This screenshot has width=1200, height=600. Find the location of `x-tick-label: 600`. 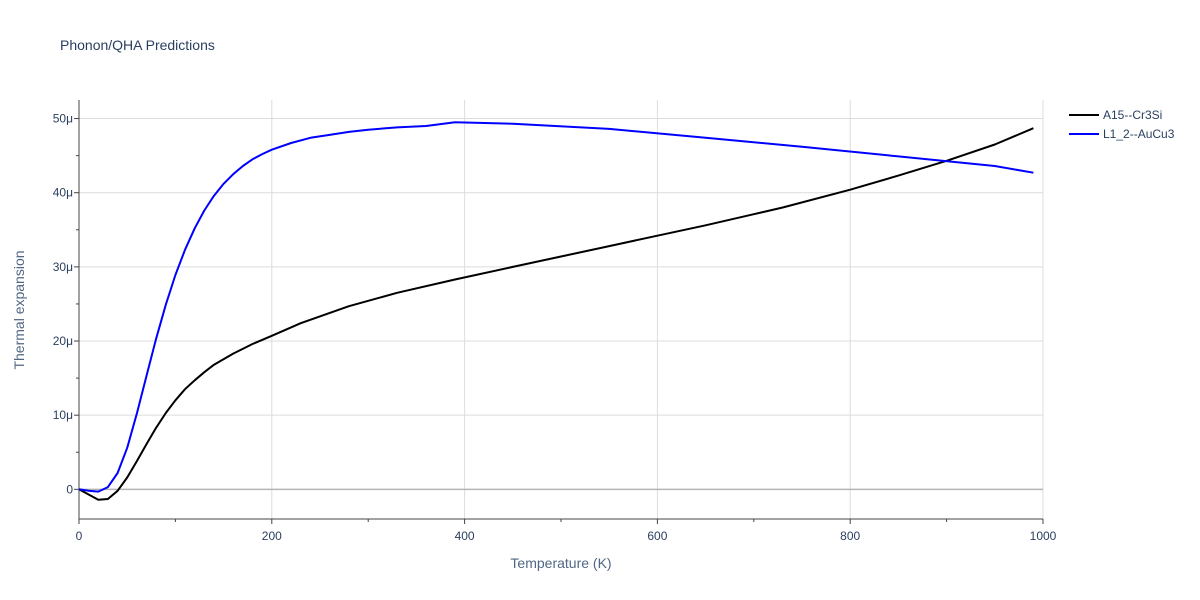

x-tick-label: 600 is located at coordinates (657, 536).